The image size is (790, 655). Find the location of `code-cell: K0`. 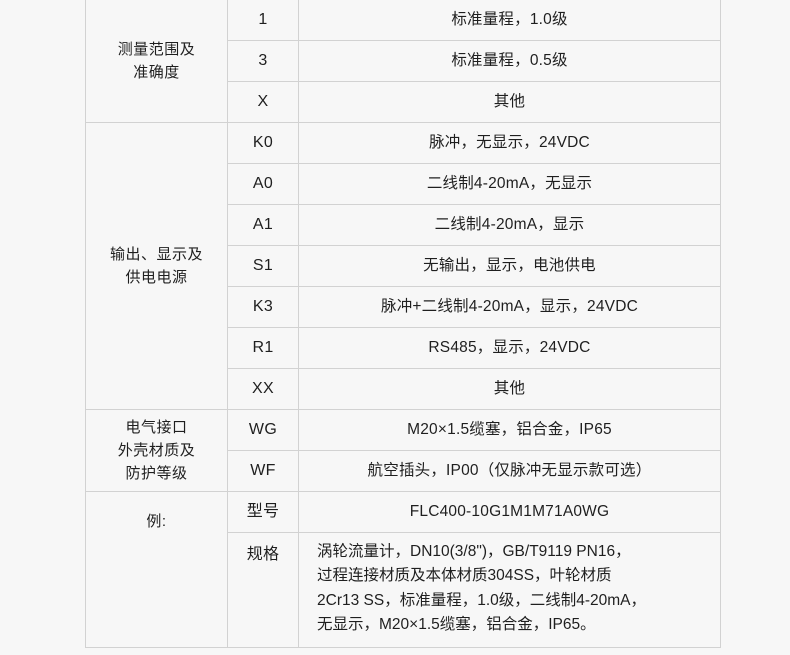

code-cell: K0 is located at coordinates (263, 143).